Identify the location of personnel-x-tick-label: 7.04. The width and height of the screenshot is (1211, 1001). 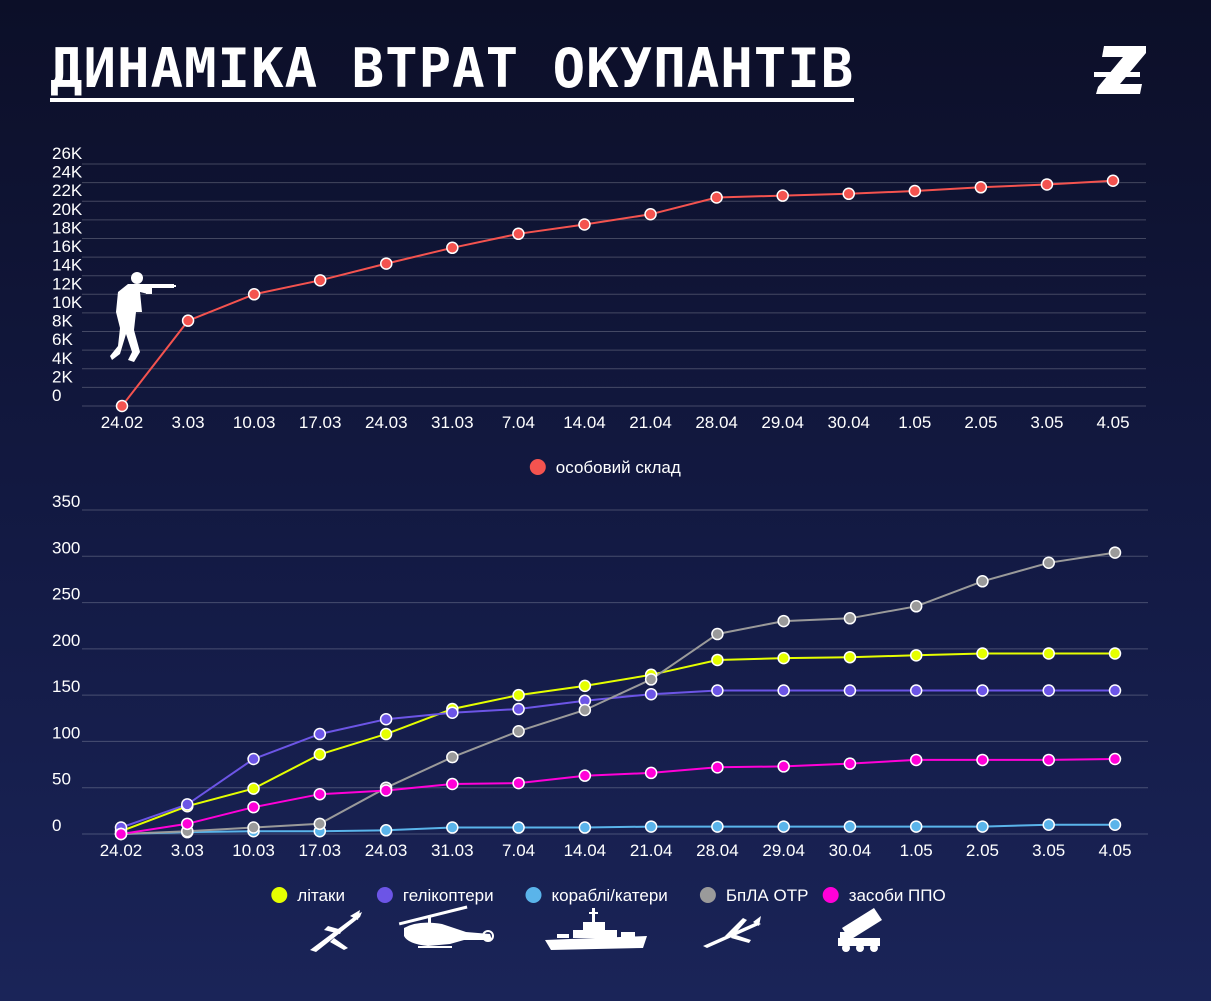
(518, 422).